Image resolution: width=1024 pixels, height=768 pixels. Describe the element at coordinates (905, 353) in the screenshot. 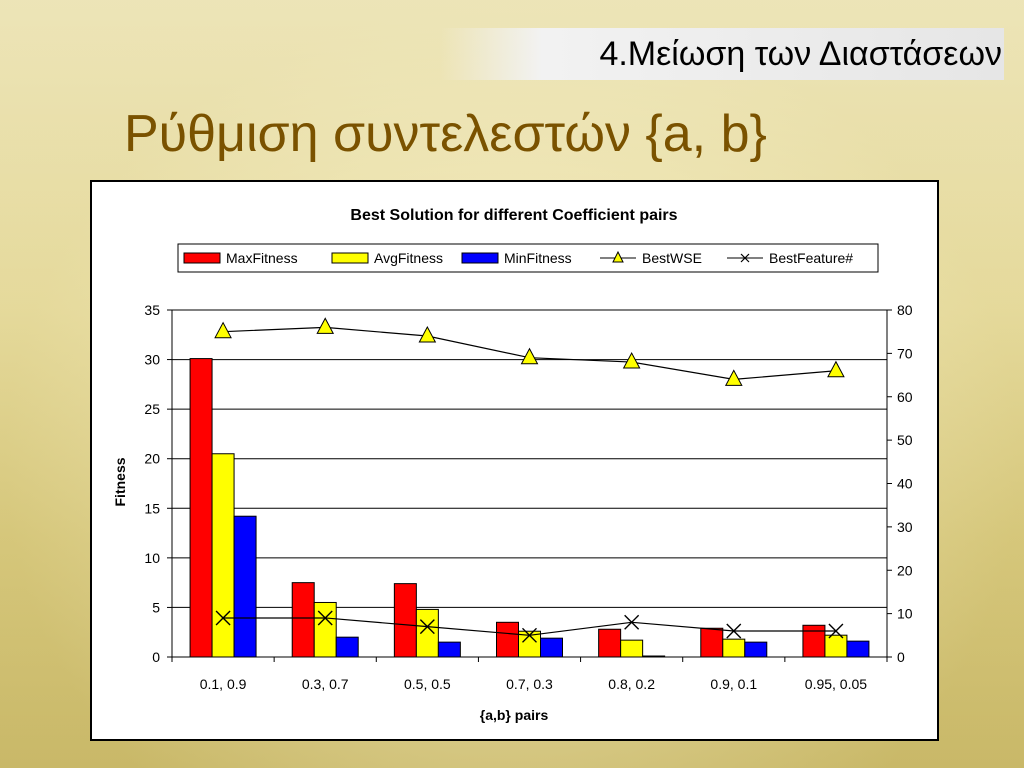

I see `y2-tick-label: 70` at that location.